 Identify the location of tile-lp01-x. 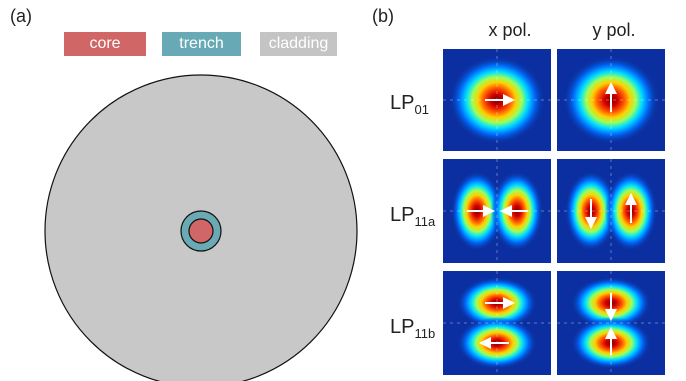
(497, 100).